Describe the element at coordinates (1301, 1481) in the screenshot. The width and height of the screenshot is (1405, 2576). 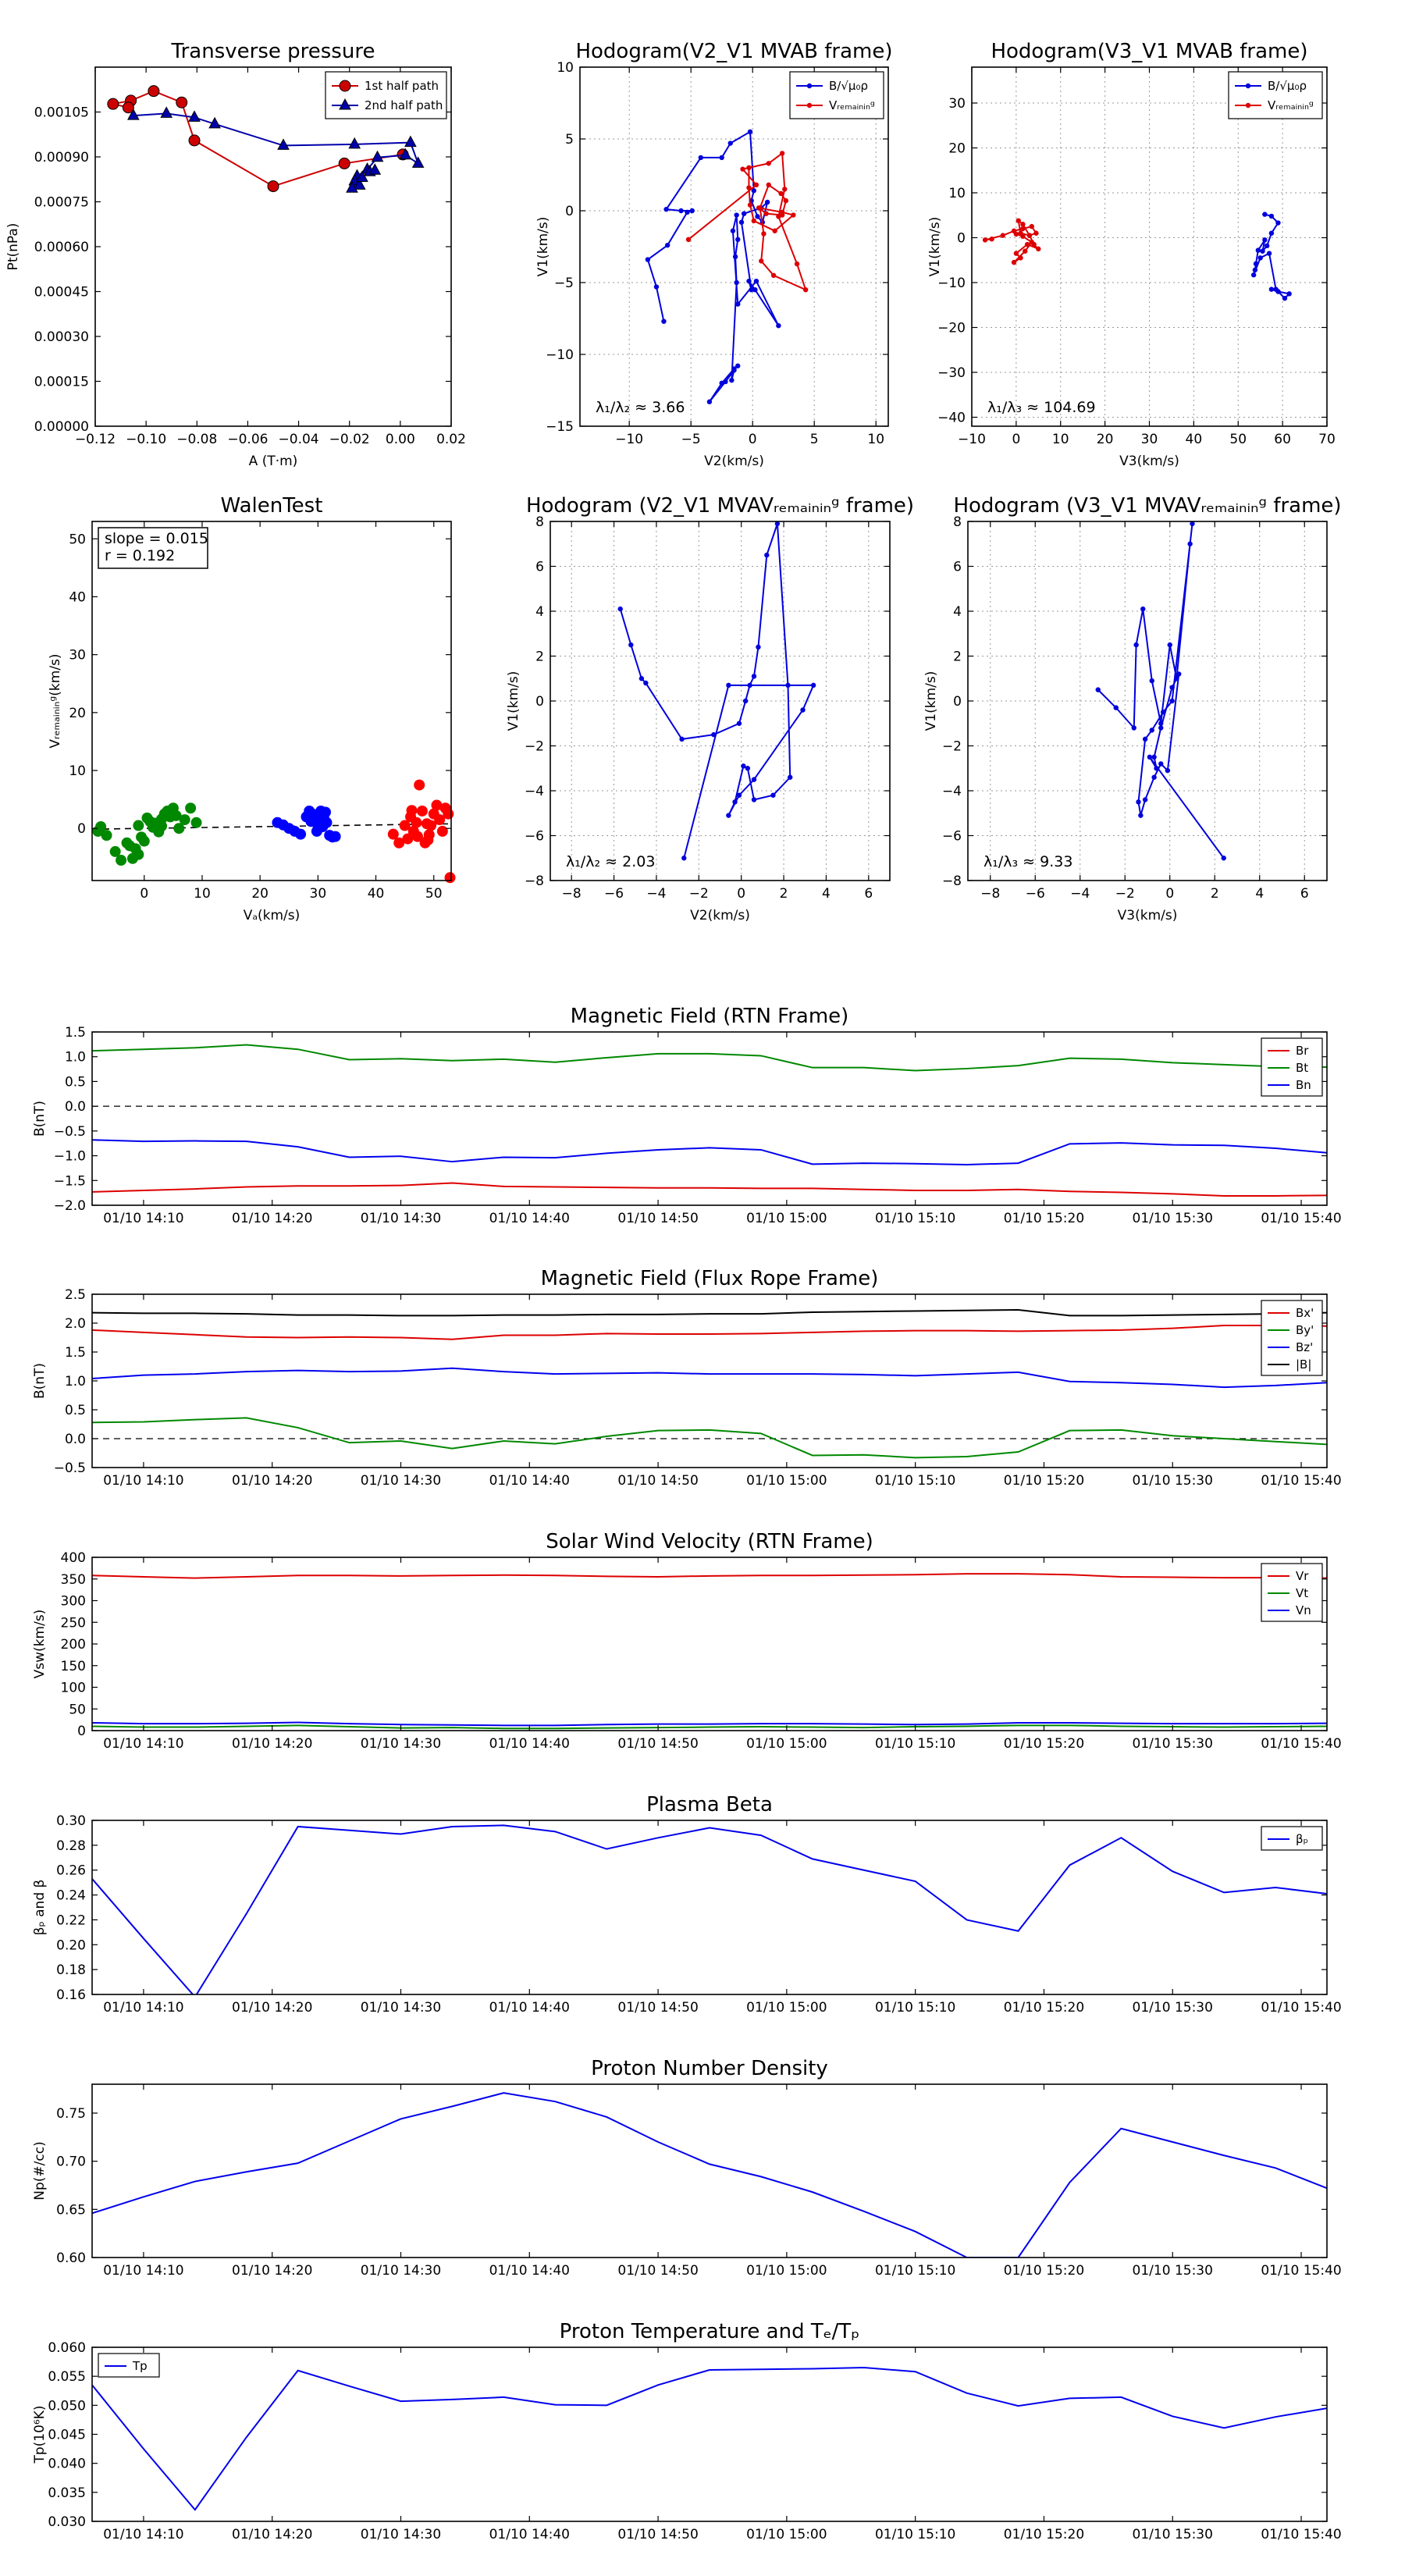
I see `x-tick-label: 01/10 15:40` at that location.